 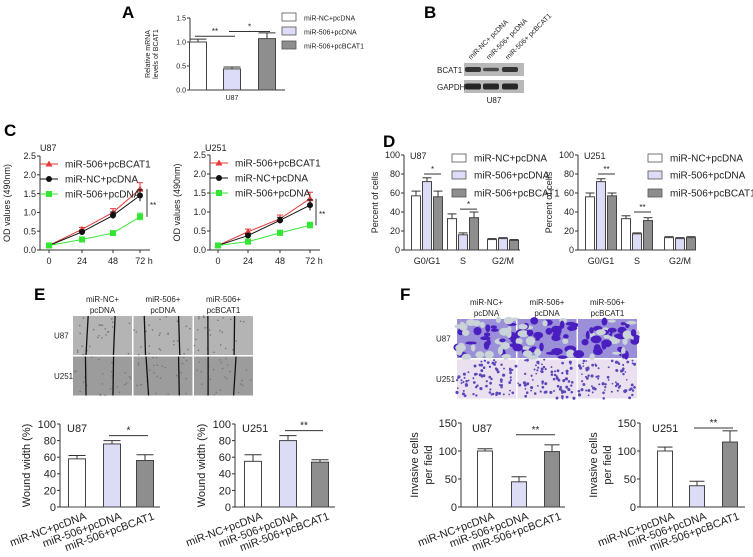 I want to click on y-tick-label: 1.5, so click(x=181, y=18).